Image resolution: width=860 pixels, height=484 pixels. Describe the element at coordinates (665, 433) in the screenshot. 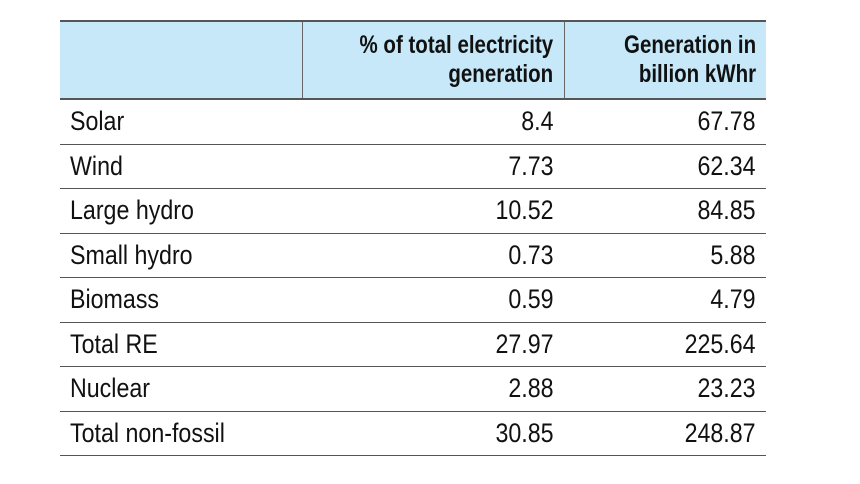

I see `generation-cell: 248.87` at that location.